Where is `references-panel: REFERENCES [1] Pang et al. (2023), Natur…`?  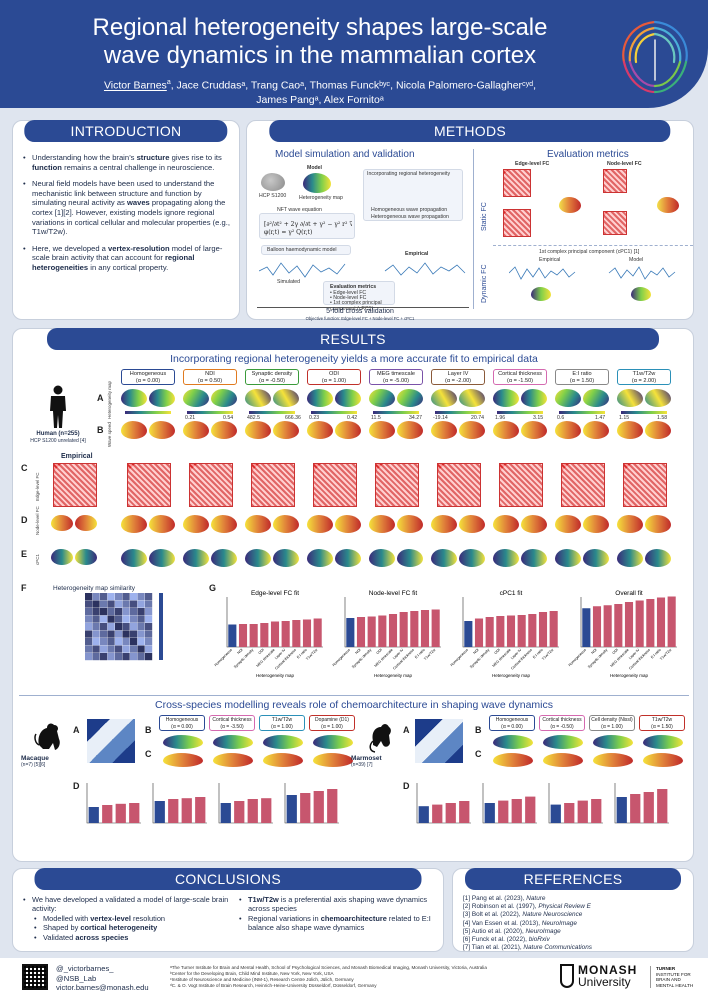
references-panel: REFERENCES [1] Pang et al. (2023), Natur… is located at coordinates (573, 910).